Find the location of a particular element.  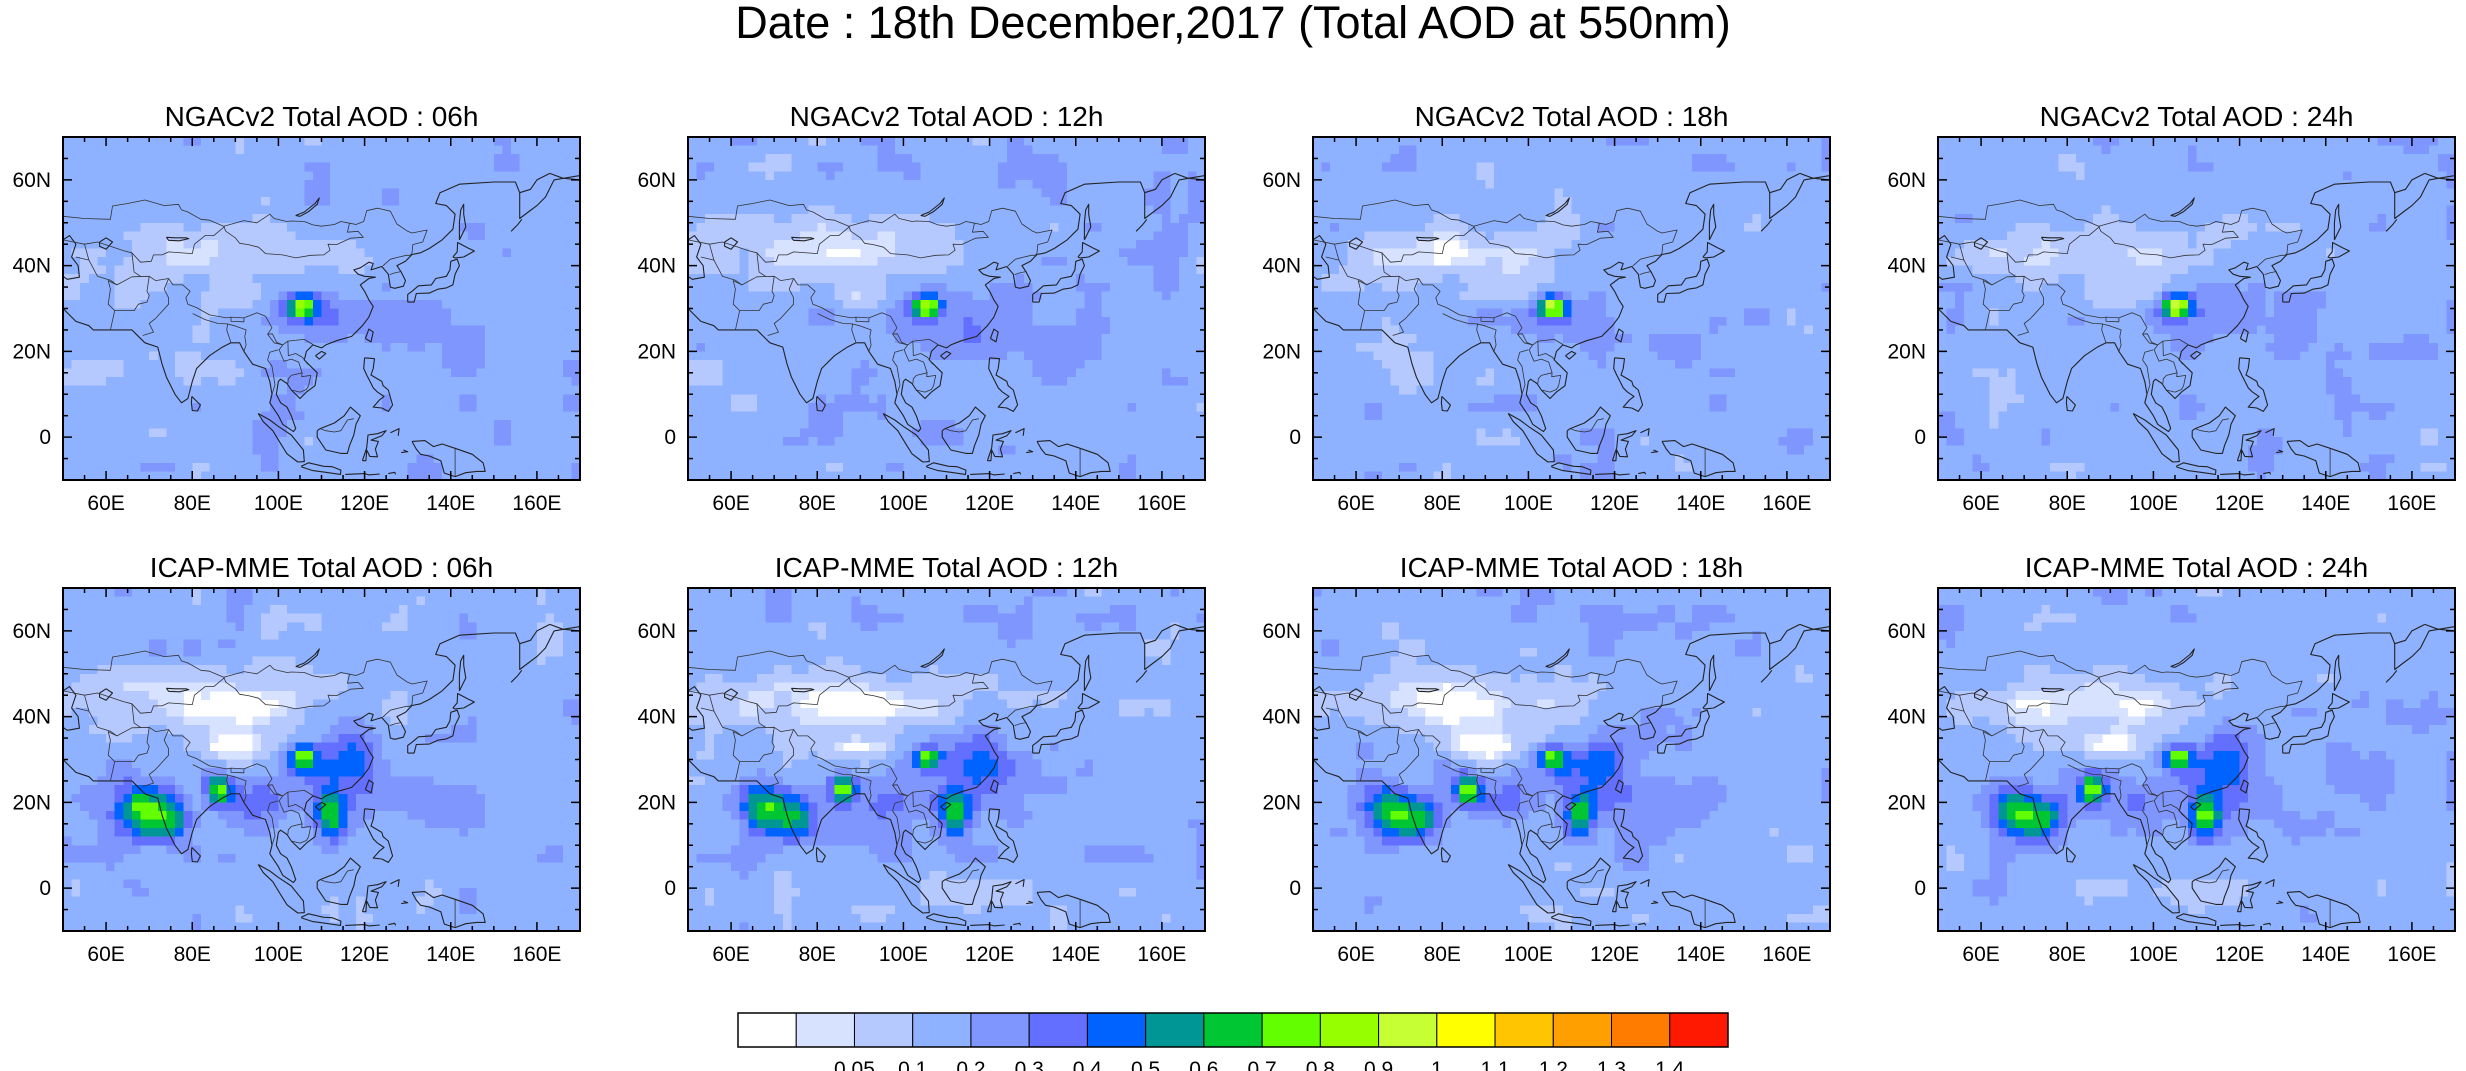

panel-title: NGACv2 Total AOD : 24h is located at coordinates (2197, 116).